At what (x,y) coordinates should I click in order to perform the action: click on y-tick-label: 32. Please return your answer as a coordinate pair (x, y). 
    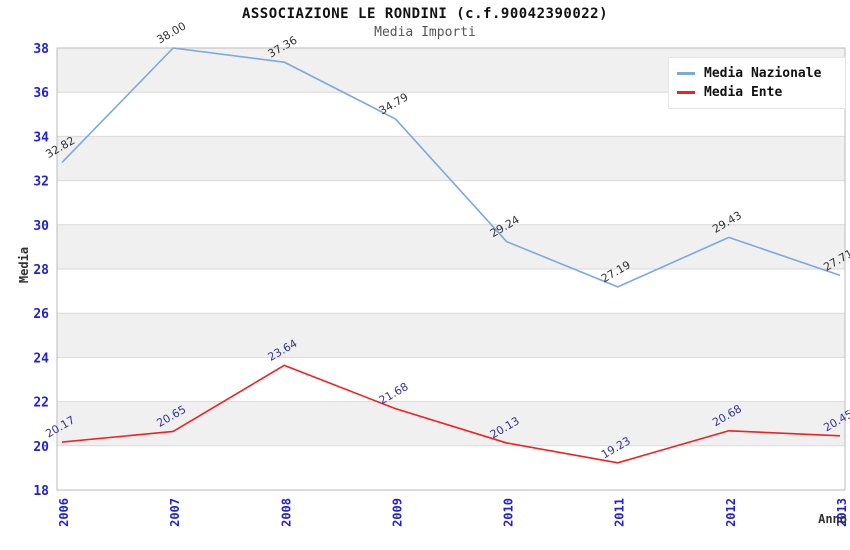
    Looking at the image, I should click on (41, 182).